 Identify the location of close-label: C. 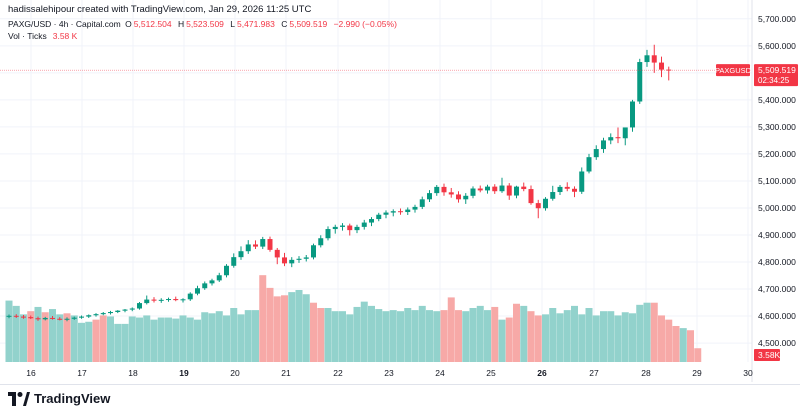
(284, 24).